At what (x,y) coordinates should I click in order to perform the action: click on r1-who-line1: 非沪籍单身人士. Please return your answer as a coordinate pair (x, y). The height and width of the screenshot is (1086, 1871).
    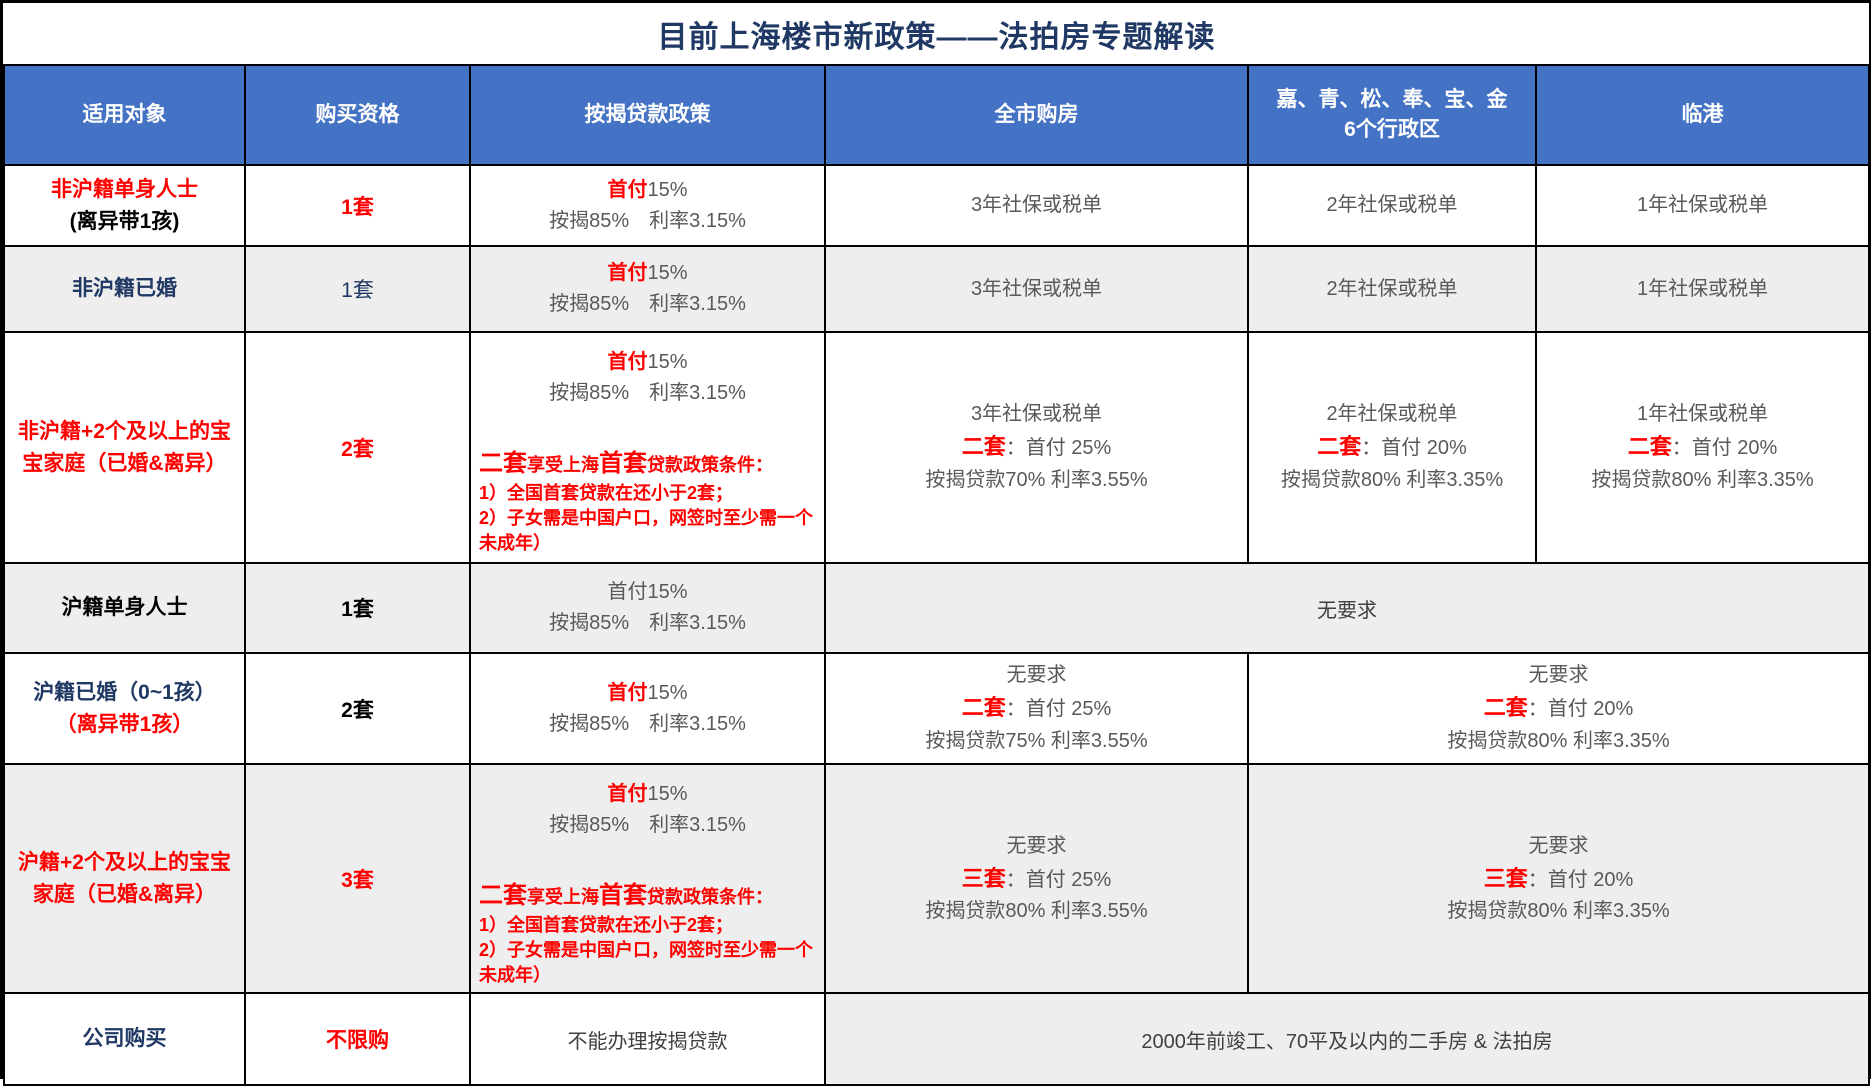
    Looking at the image, I should click on (124, 189).